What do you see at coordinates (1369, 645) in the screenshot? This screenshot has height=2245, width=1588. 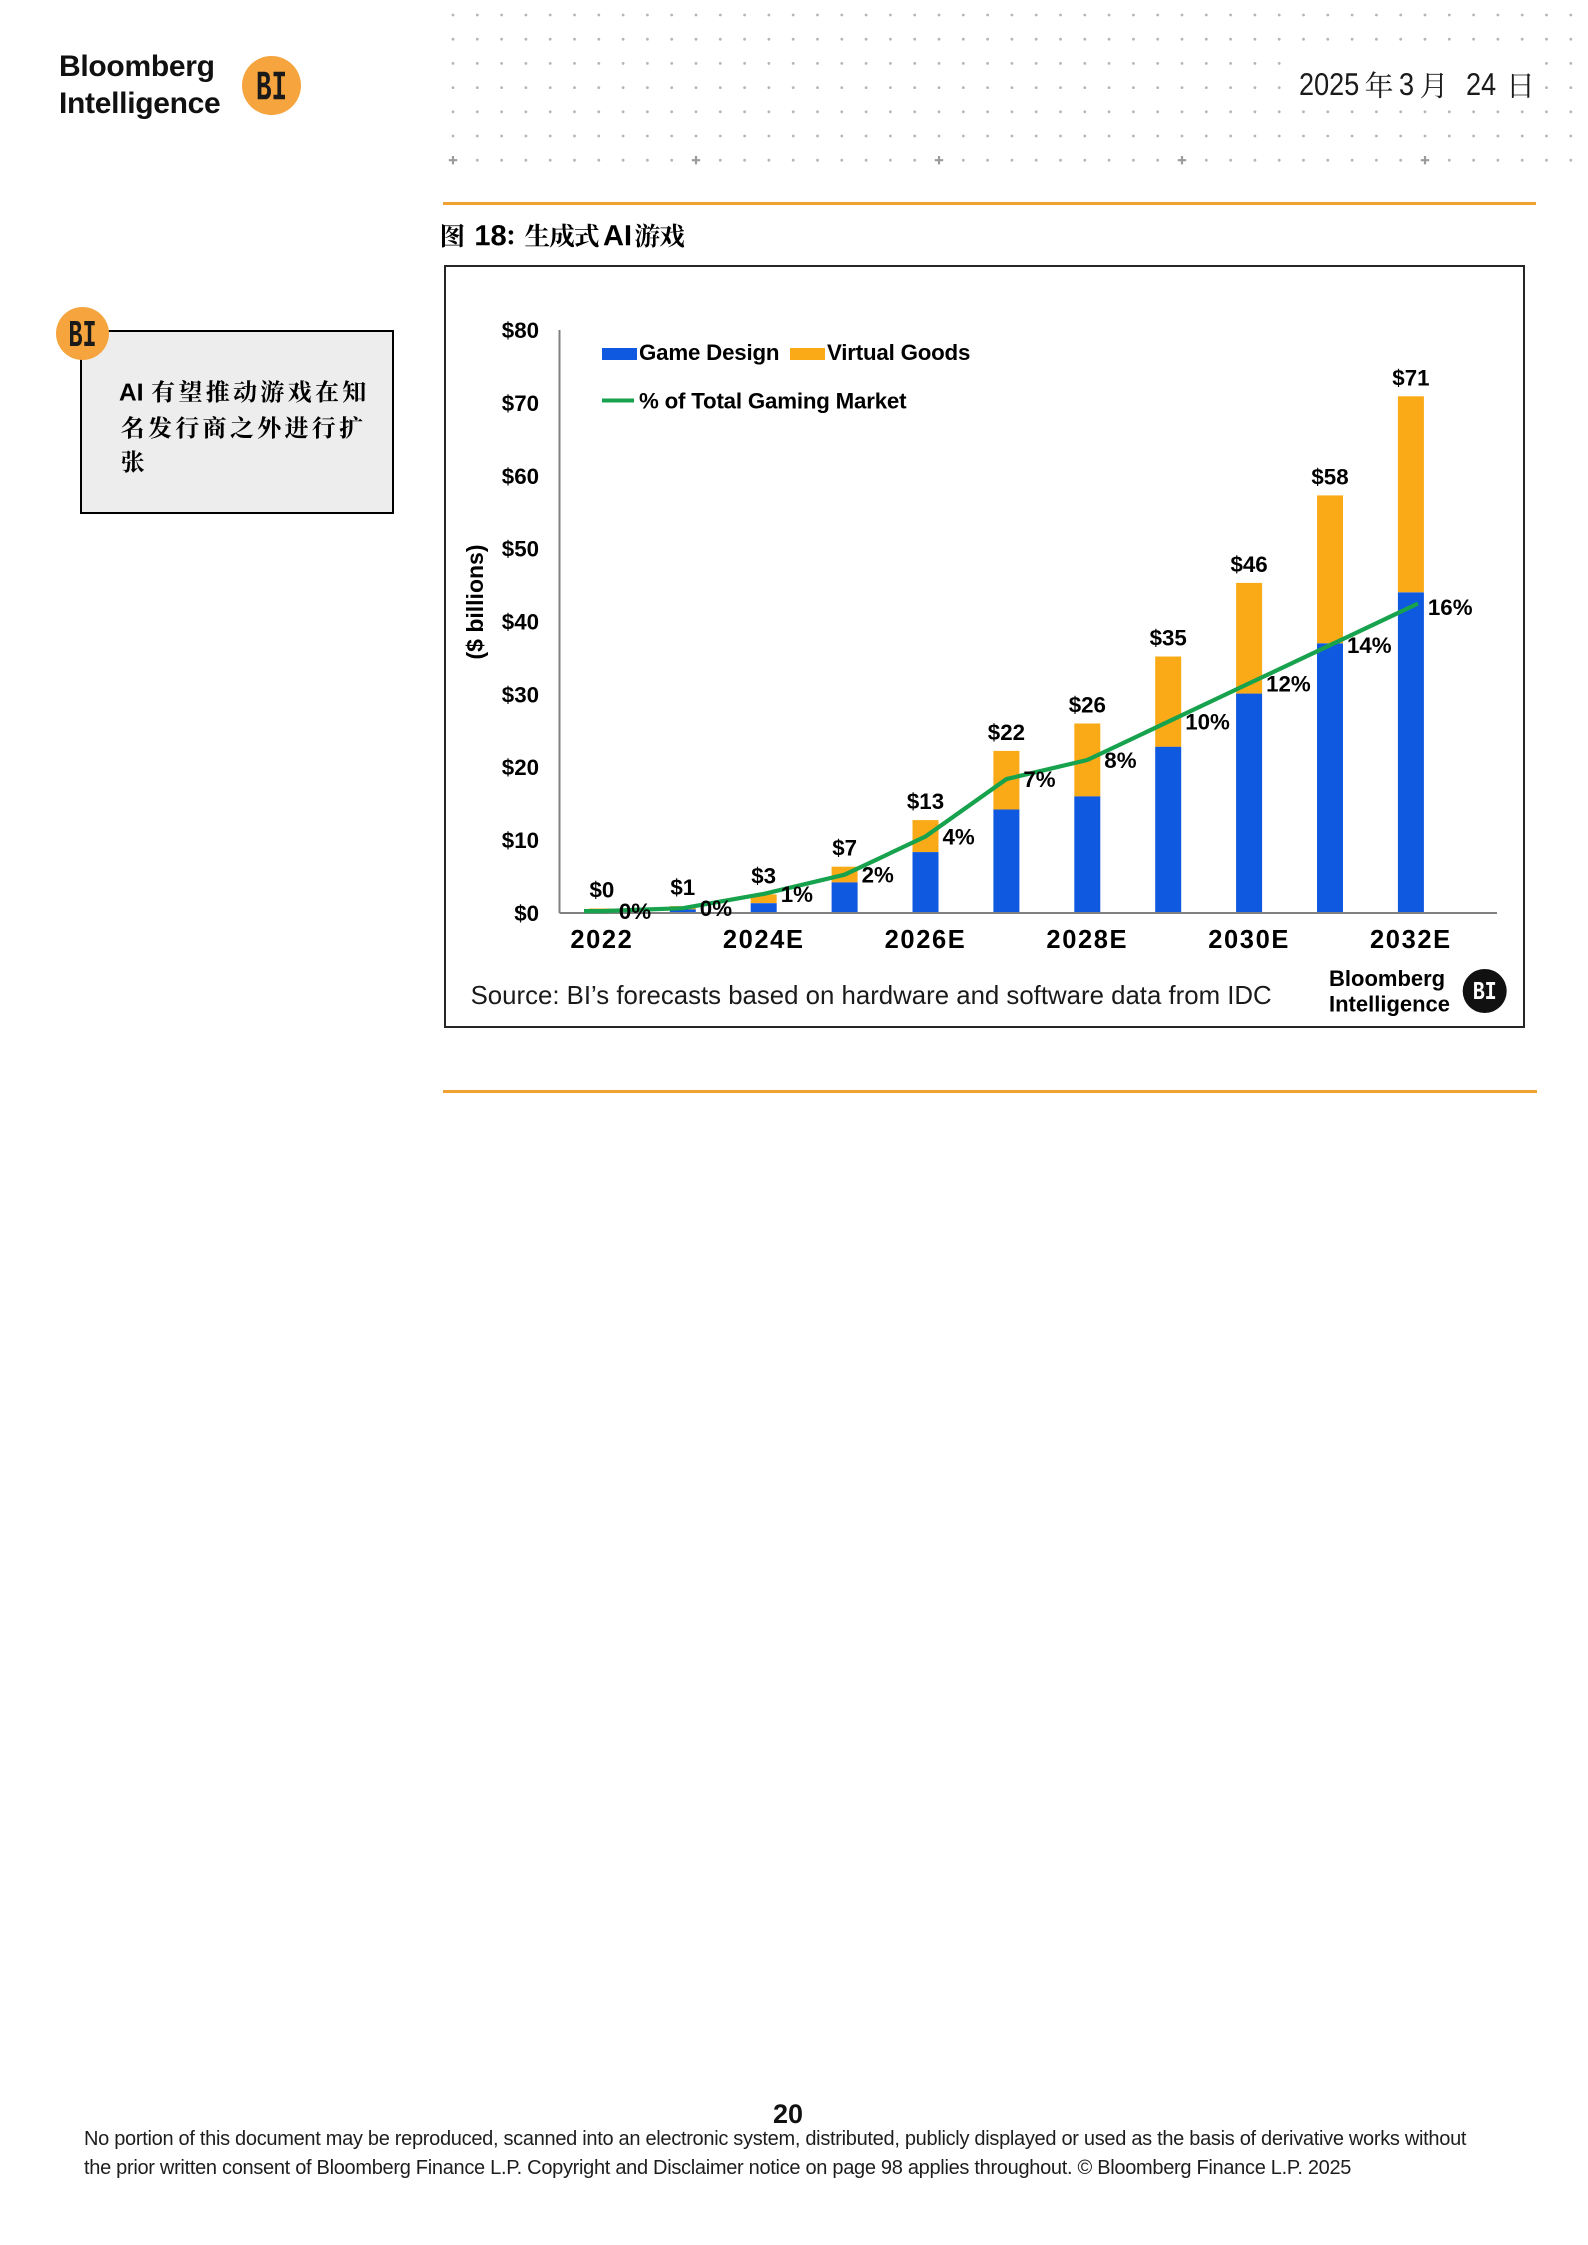 I see `svg-text: 14%` at bounding box center [1369, 645].